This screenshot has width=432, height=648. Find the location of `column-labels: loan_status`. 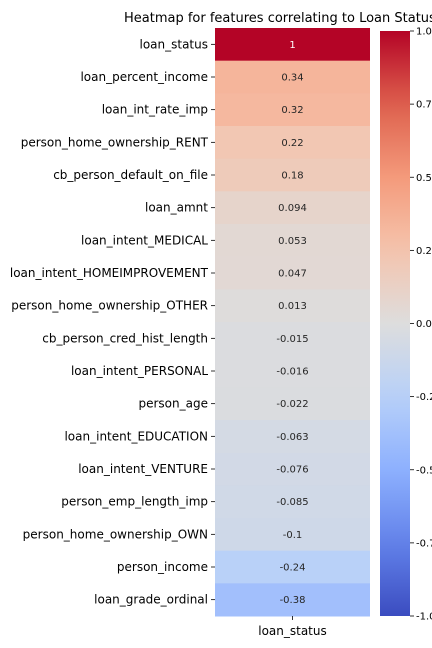

column-labels: loan_status is located at coordinates (292, 627).